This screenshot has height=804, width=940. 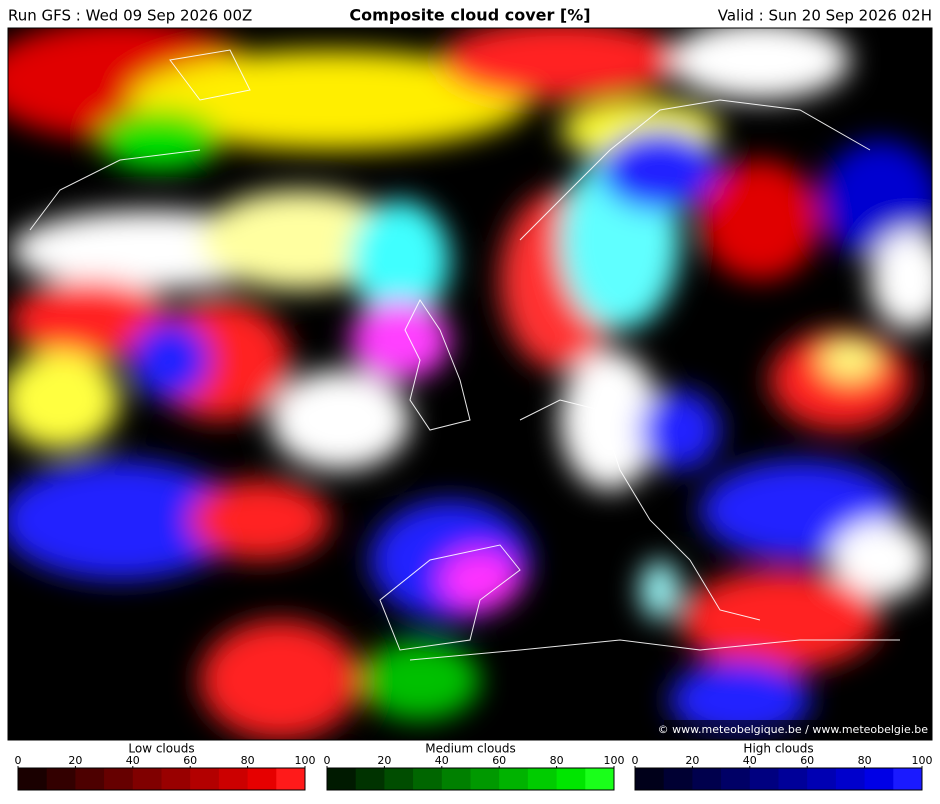 What do you see at coordinates (130, 16) in the screenshot?
I see `run-info: Run GFS : Wed 09 Sep 2026 00Z` at bounding box center [130, 16].